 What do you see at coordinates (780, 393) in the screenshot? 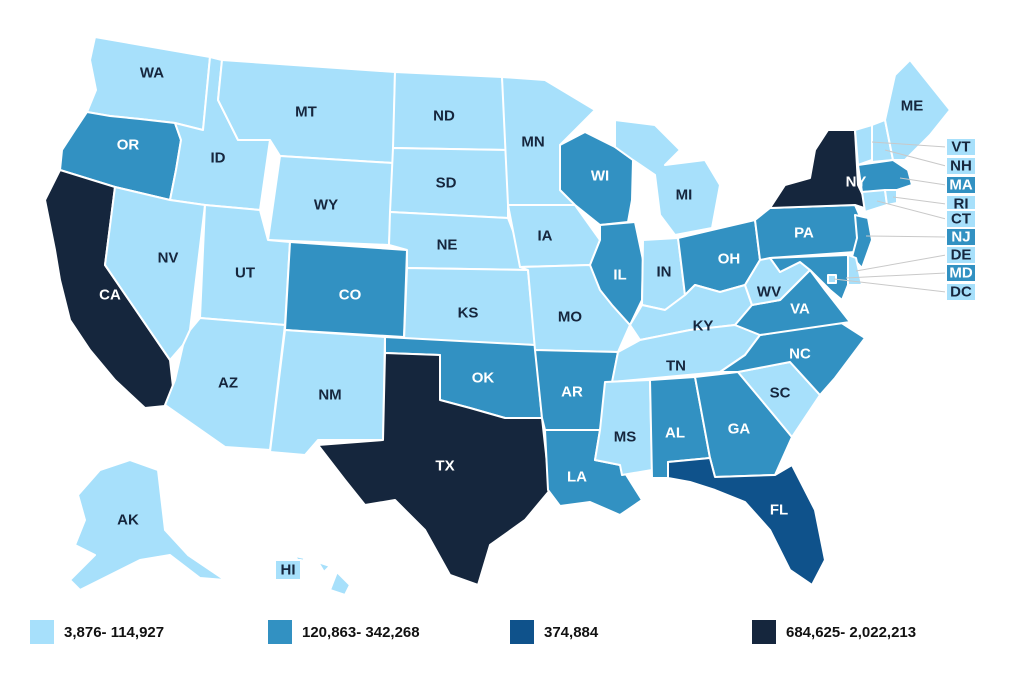
I see `state-label-sc: SC` at bounding box center [780, 393].